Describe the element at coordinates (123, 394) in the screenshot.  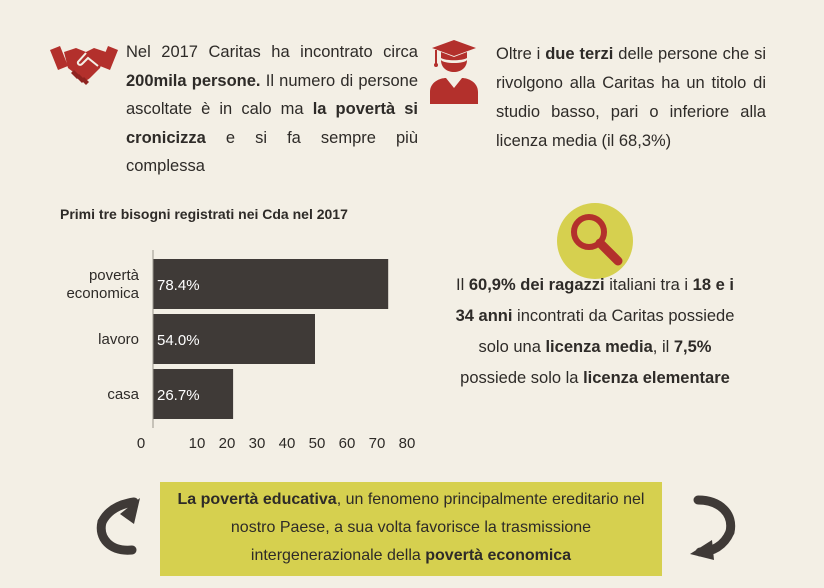
I see `category-label: casa` at that location.